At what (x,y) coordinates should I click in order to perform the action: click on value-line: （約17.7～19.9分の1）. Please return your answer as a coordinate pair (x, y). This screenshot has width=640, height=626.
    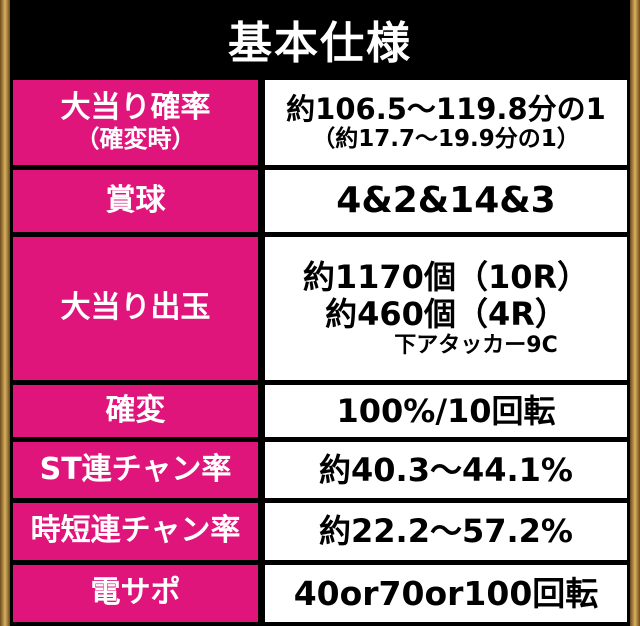
    Looking at the image, I should click on (446, 138).